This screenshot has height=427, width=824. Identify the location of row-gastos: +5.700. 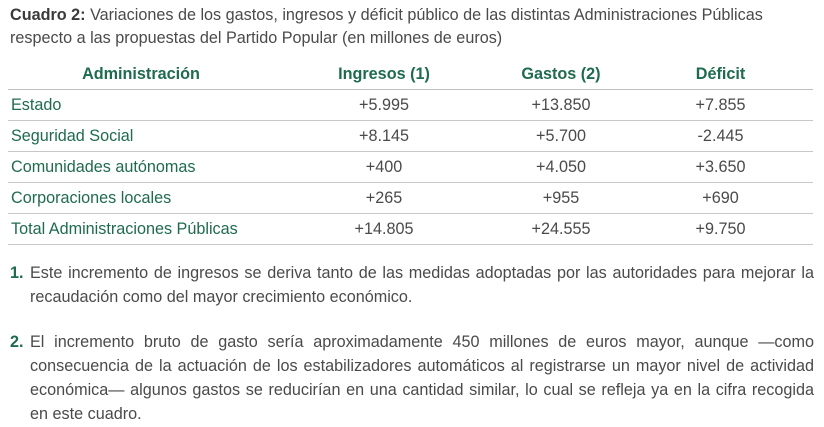
(561, 136).